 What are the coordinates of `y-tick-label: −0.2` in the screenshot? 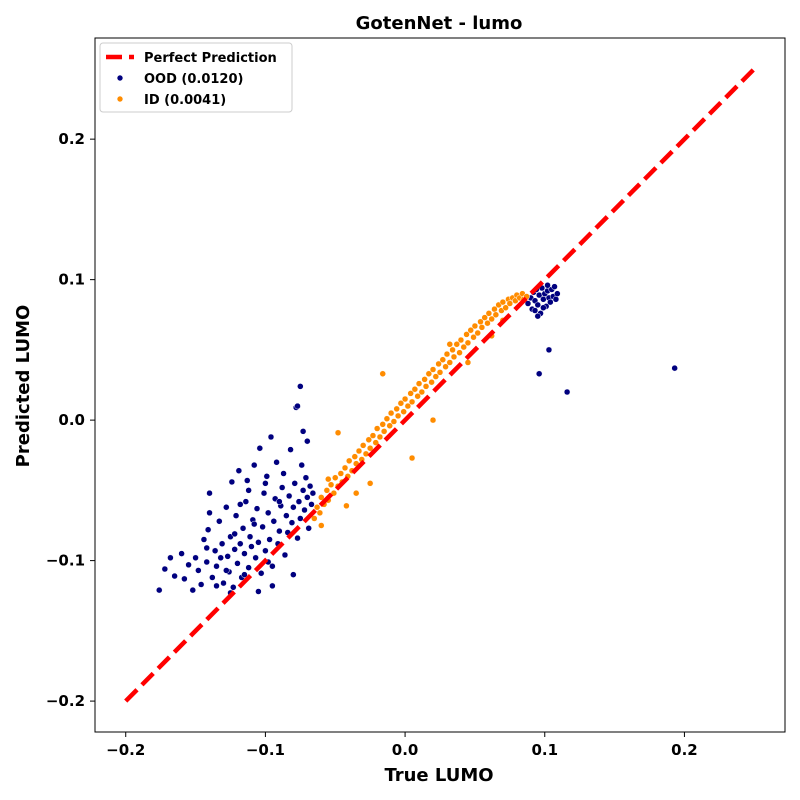 It's located at (65, 701).